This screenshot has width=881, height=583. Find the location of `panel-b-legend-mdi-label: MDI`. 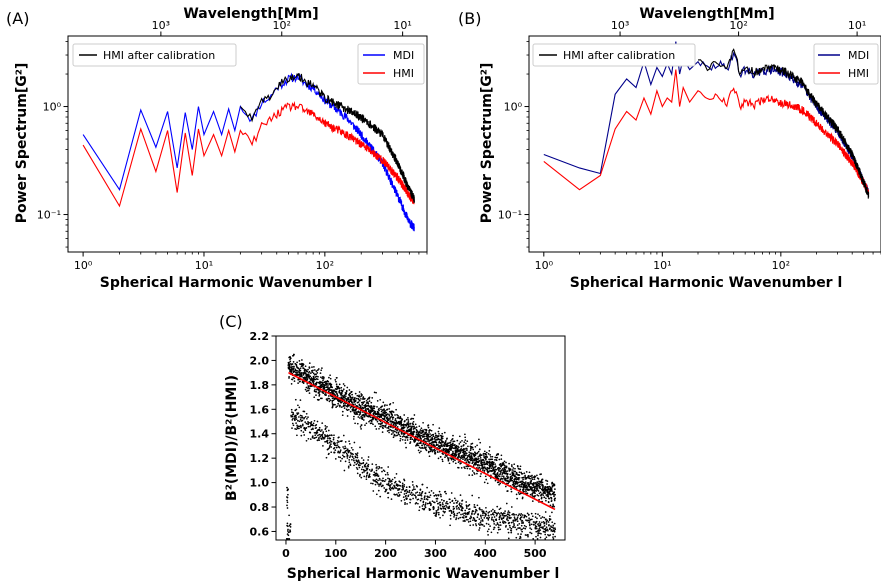

panel-b-legend-mdi-label: MDI is located at coordinates (858, 55).